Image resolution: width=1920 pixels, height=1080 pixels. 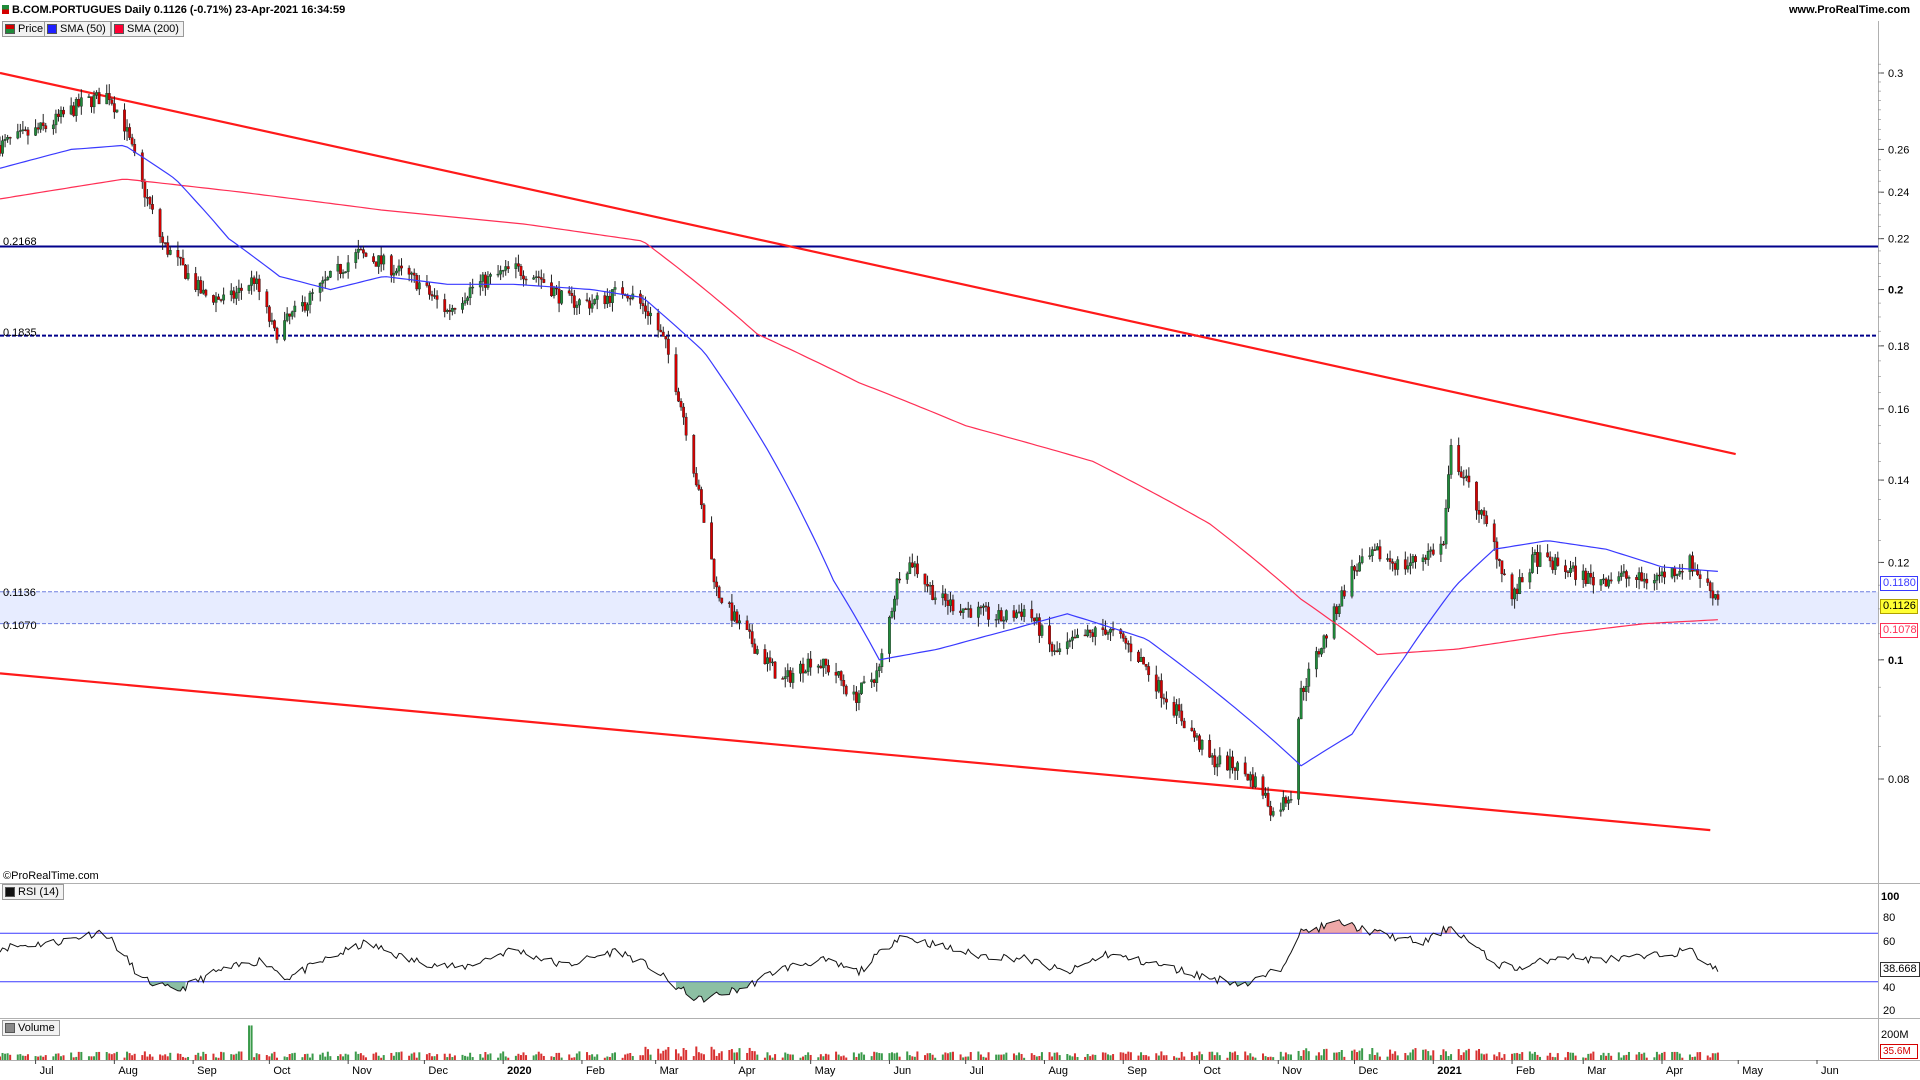 What do you see at coordinates (25, 29) in the screenshot?
I see `legend-price: Price` at bounding box center [25, 29].